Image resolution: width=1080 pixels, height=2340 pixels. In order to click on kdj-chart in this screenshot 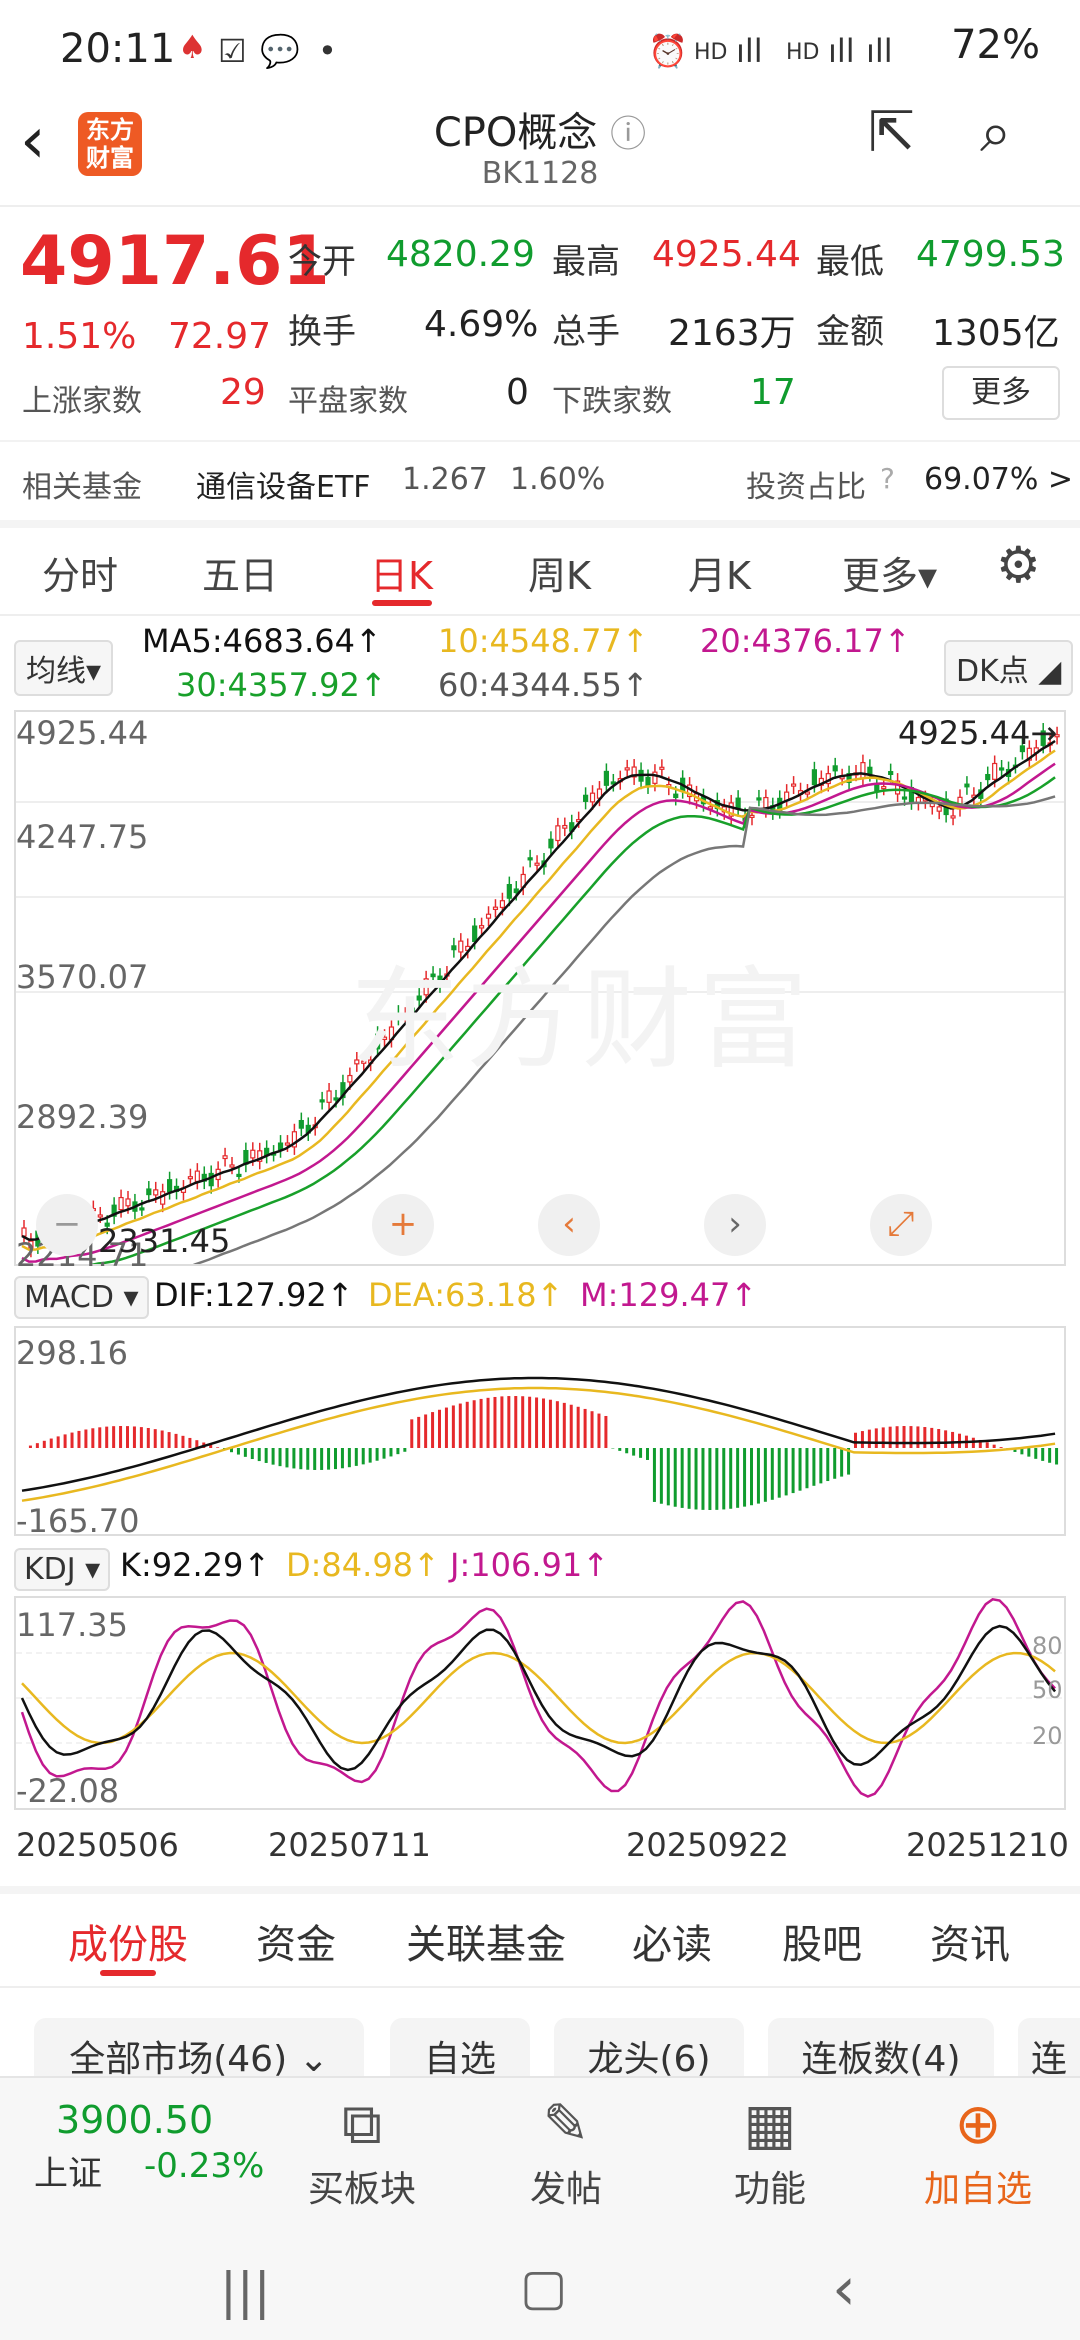, I will do `click(540, 1703)`.